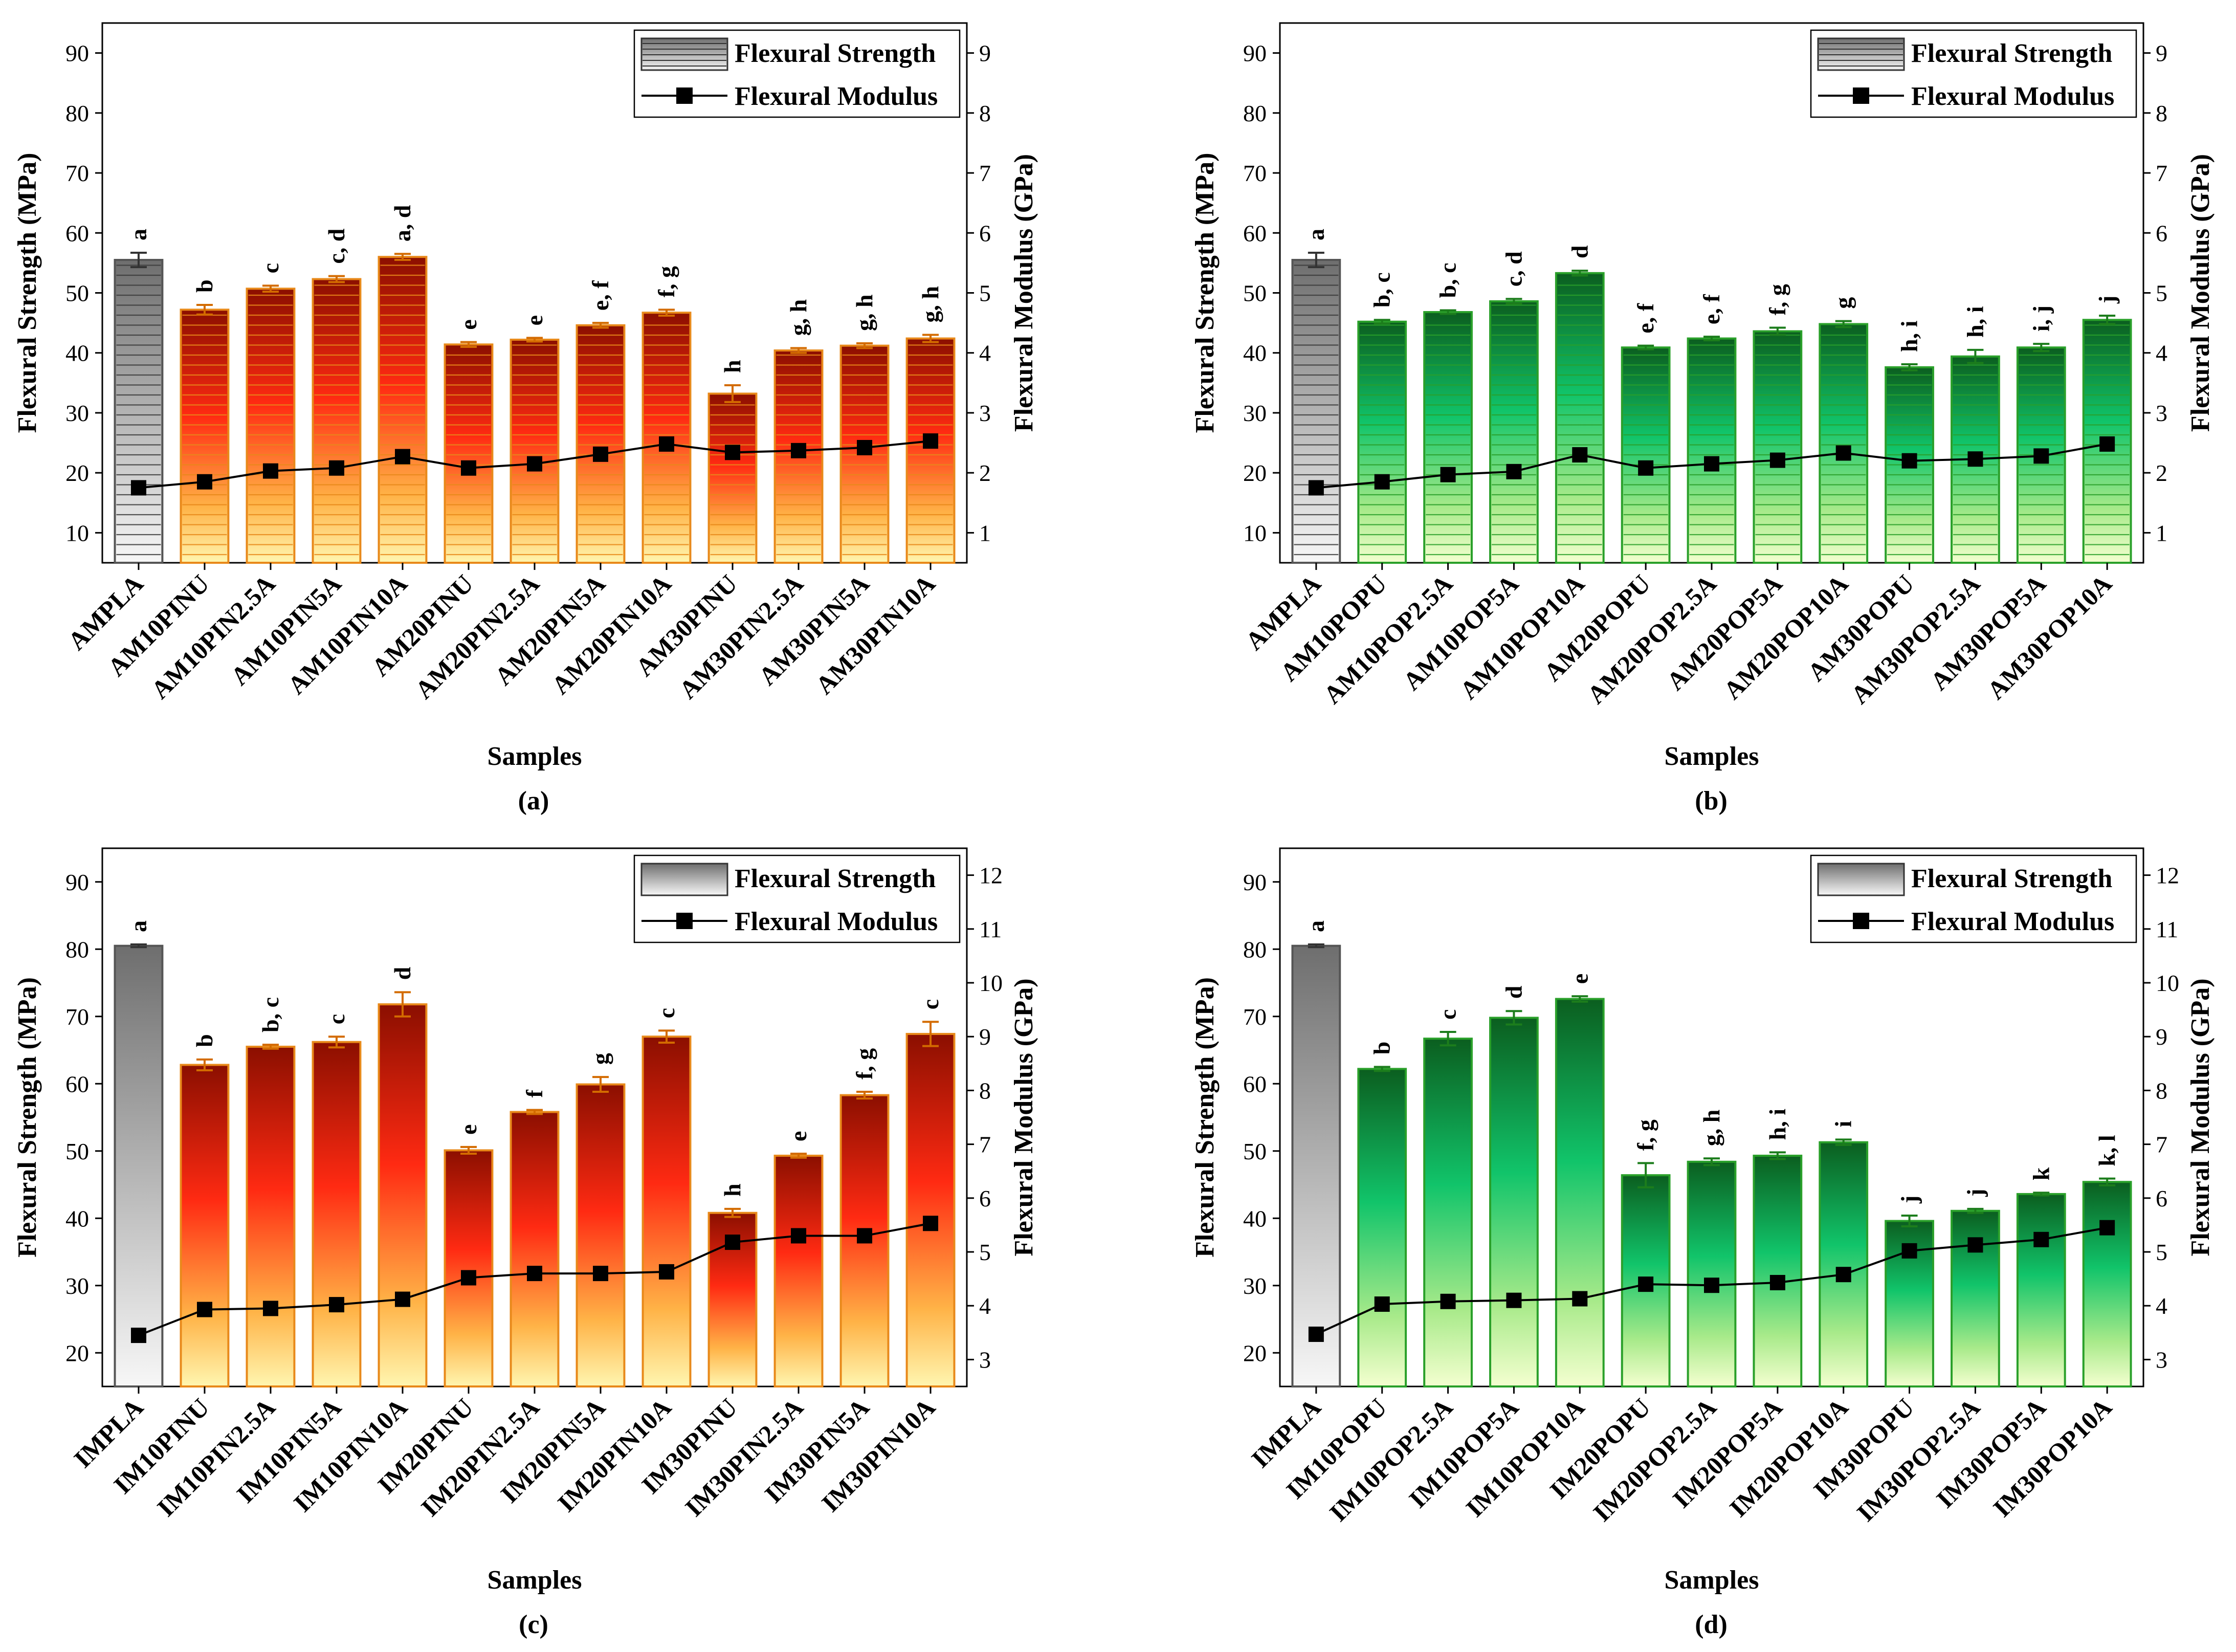 This screenshot has width=2236, height=1652. I want to click on significance-label: f, g, so click(1777, 299).